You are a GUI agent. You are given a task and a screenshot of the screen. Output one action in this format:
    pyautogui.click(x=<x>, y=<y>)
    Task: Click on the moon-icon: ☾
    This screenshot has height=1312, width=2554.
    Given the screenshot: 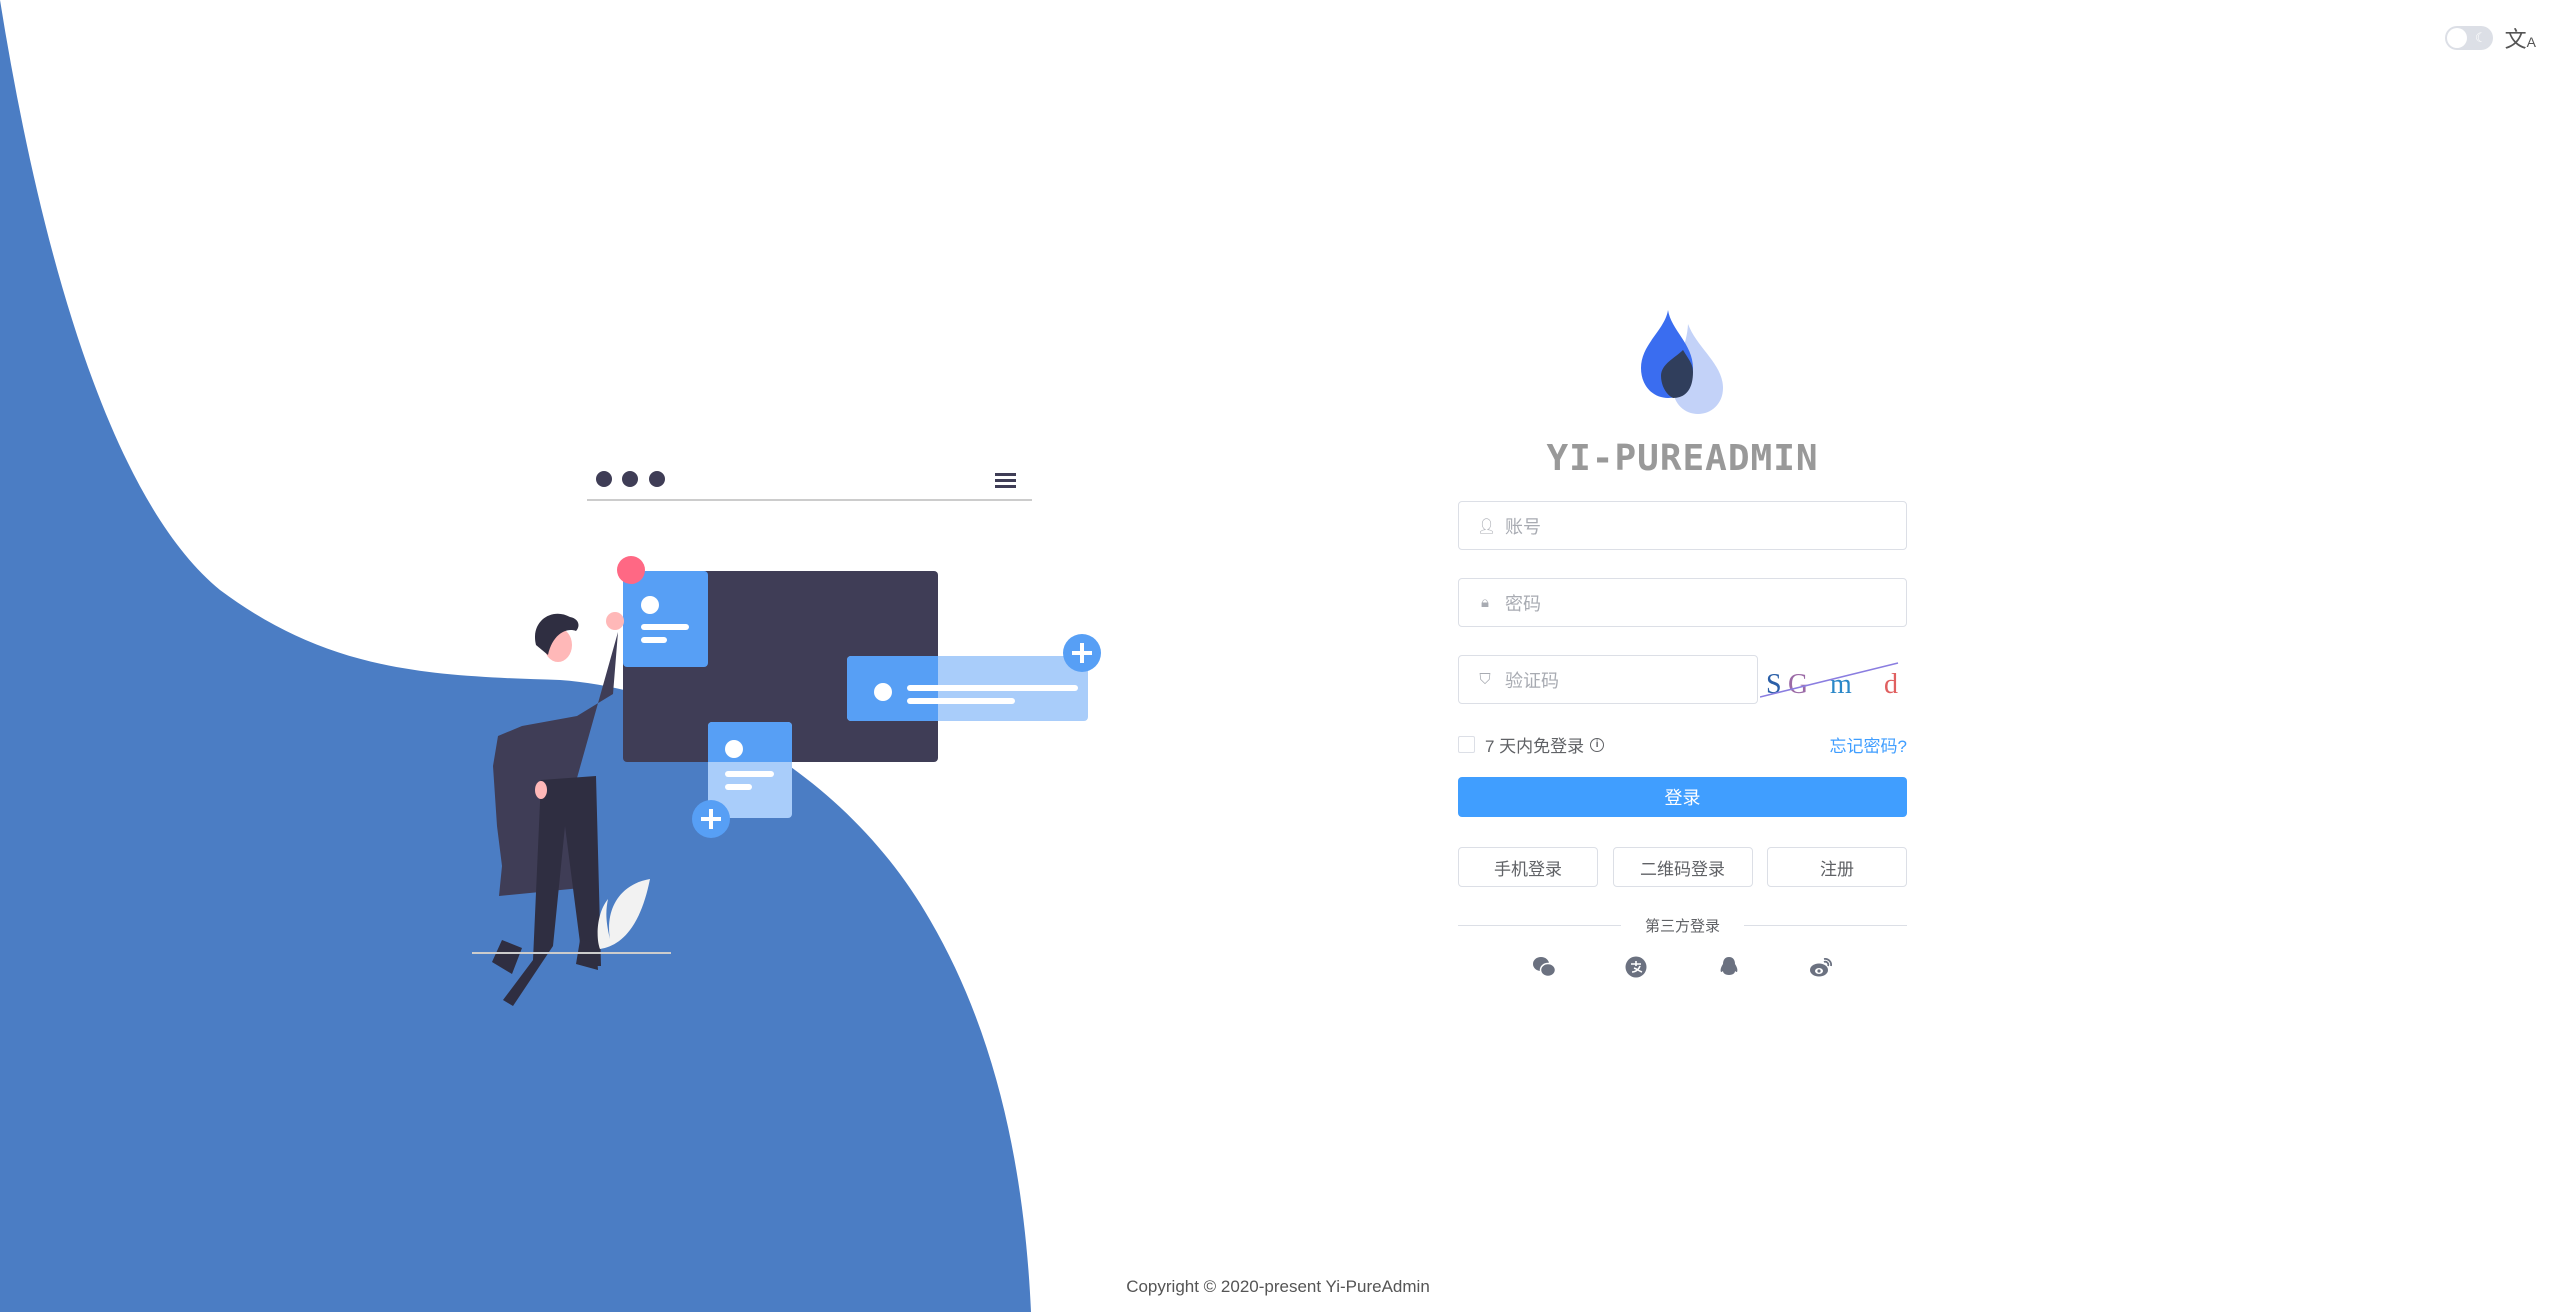 What is the action you would take?
    pyautogui.click(x=2480, y=37)
    